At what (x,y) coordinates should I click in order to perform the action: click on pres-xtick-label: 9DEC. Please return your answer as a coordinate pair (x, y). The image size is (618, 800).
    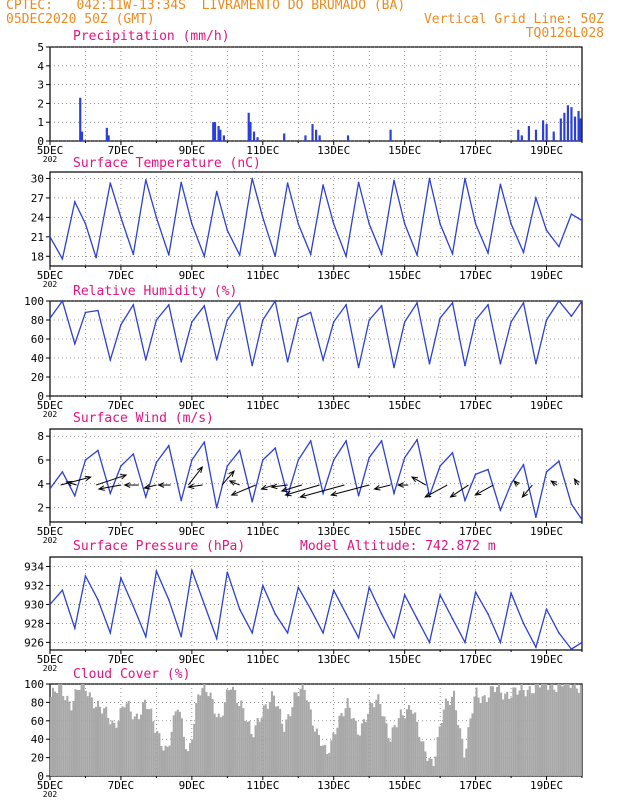
    Looking at the image, I should click on (192, 659).